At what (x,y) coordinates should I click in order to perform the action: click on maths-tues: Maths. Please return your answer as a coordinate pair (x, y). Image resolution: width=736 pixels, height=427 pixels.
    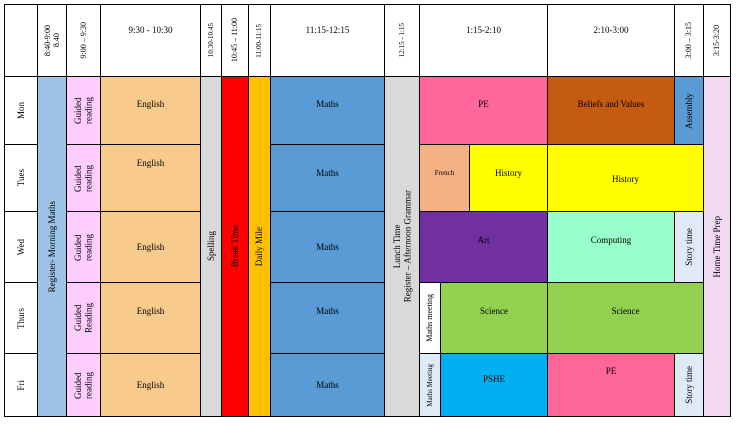
    Looking at the image, I should click on (327, 178).